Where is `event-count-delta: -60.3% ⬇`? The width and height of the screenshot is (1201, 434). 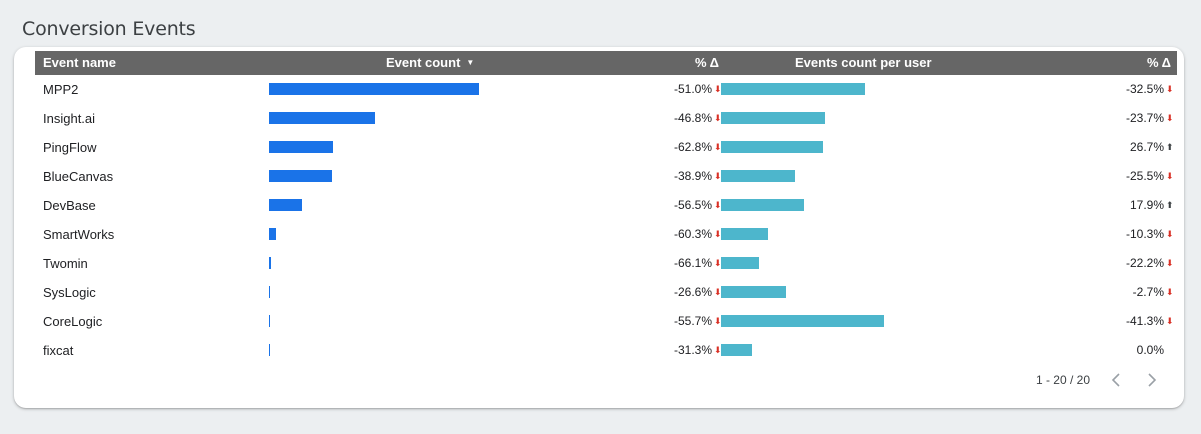 event-count-delta: -60.3% ⬇ is located at coordinates (698, 234).